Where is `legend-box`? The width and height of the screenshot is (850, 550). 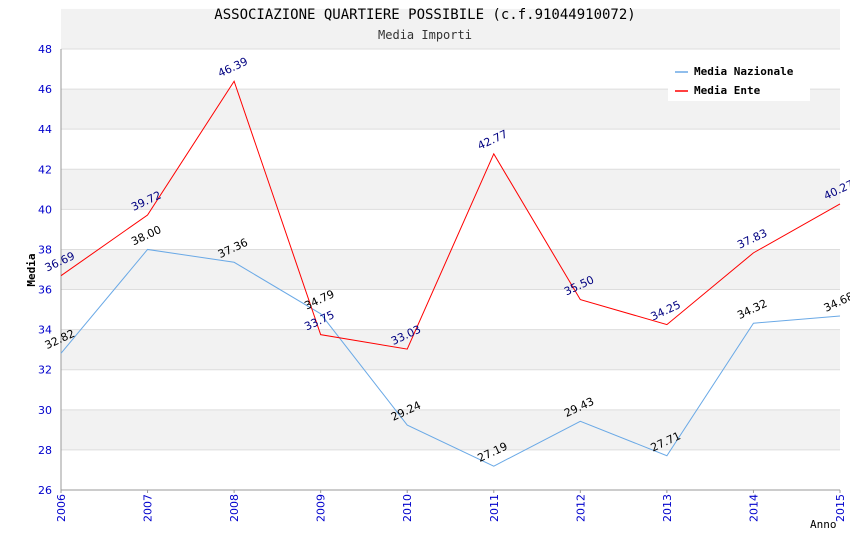
legend-box is located at coordinates (739, 79).